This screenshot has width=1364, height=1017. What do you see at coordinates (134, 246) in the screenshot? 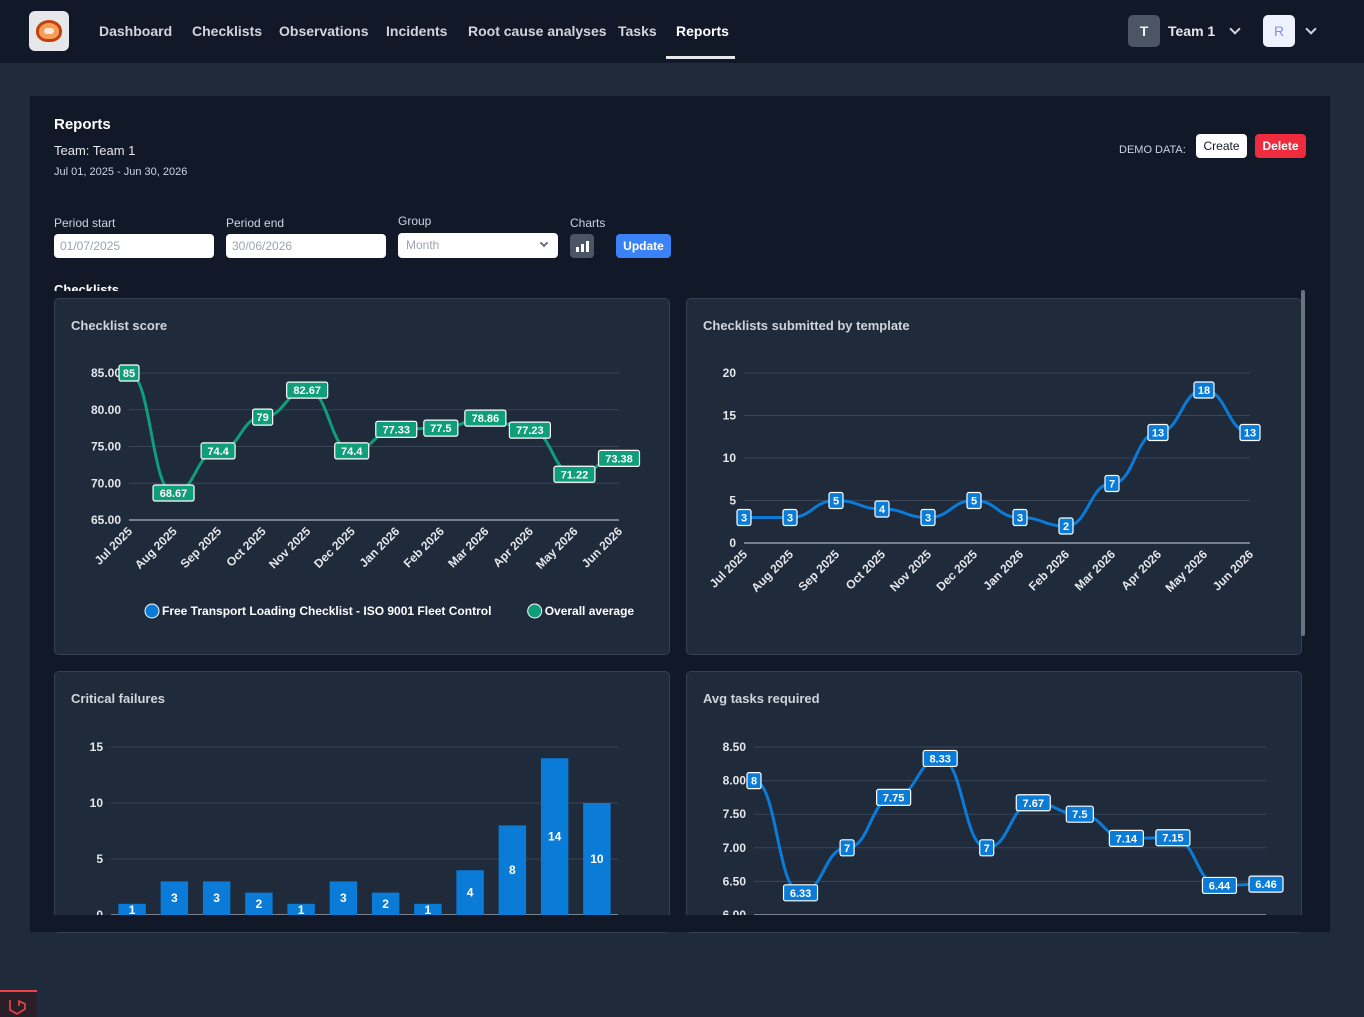
I see `period-start-input: 01/07/2025` at bounding box center [134, 246].